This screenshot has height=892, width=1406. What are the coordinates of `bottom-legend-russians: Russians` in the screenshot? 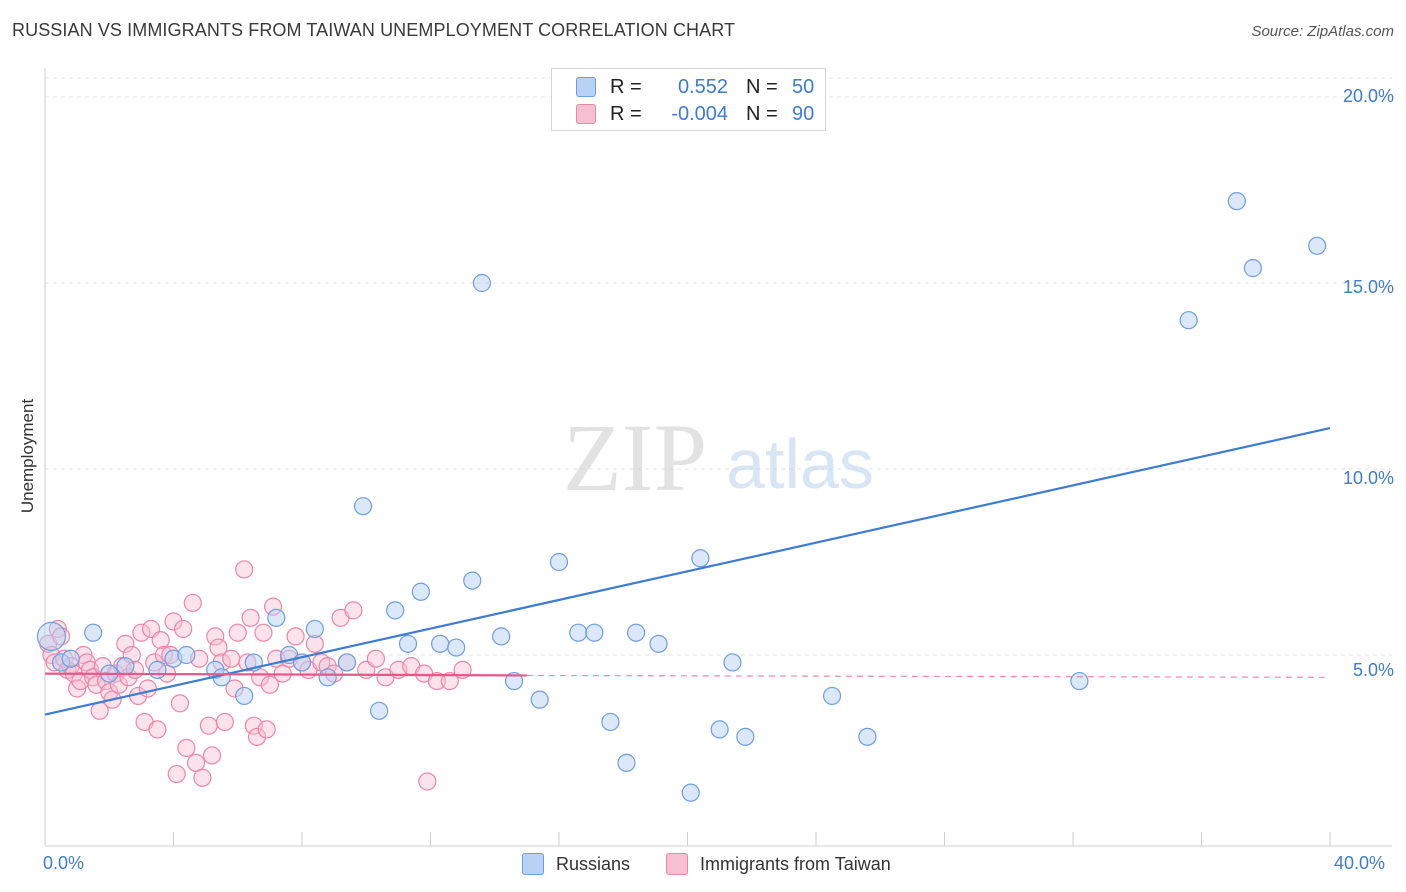 It's located at (576, 864).